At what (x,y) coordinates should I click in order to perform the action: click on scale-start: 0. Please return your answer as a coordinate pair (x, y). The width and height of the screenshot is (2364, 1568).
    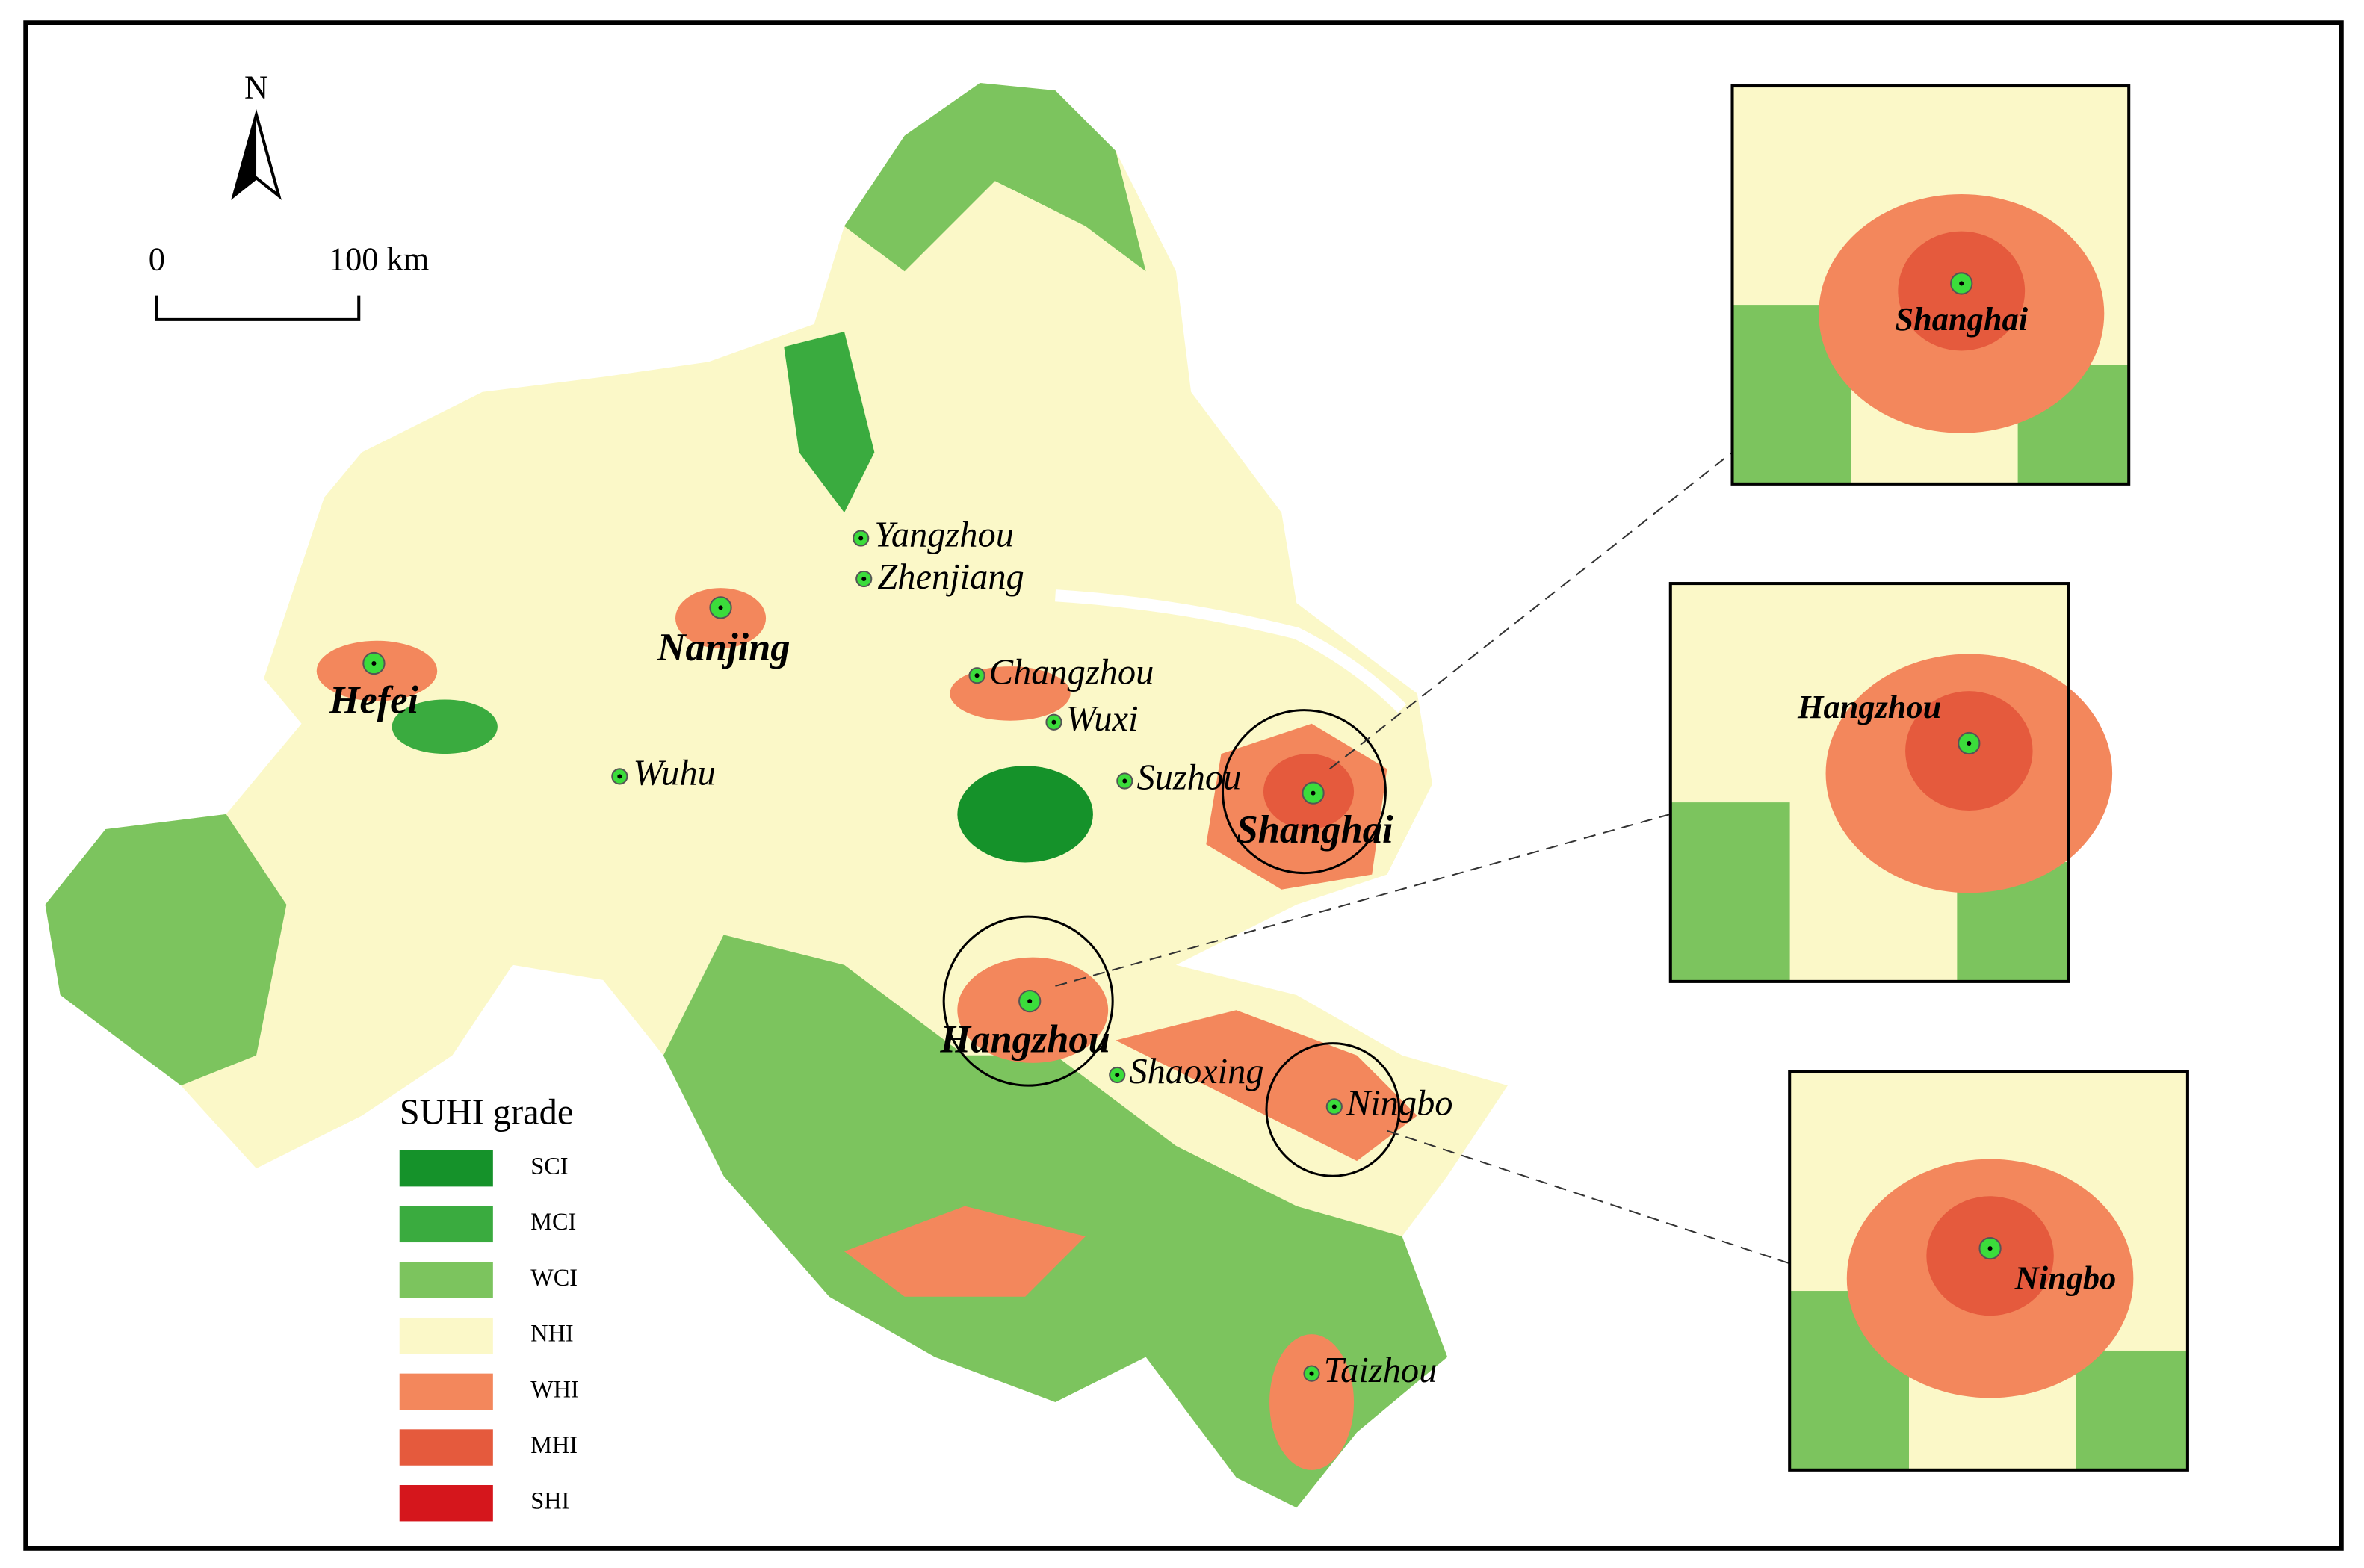
    Looking at the image, I should click on (157, 258).